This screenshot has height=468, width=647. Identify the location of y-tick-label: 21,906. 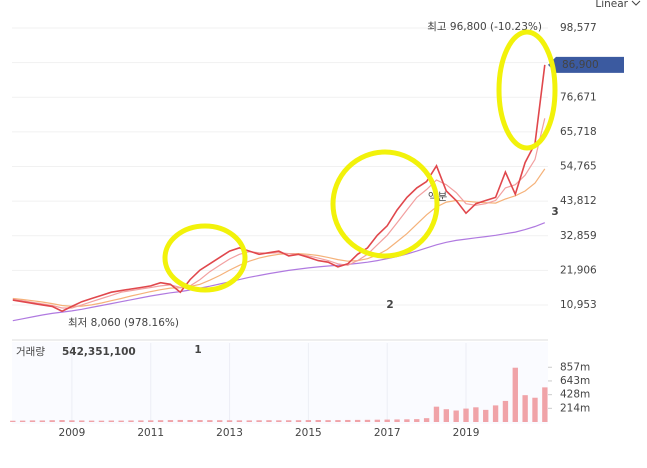
(578, 270).